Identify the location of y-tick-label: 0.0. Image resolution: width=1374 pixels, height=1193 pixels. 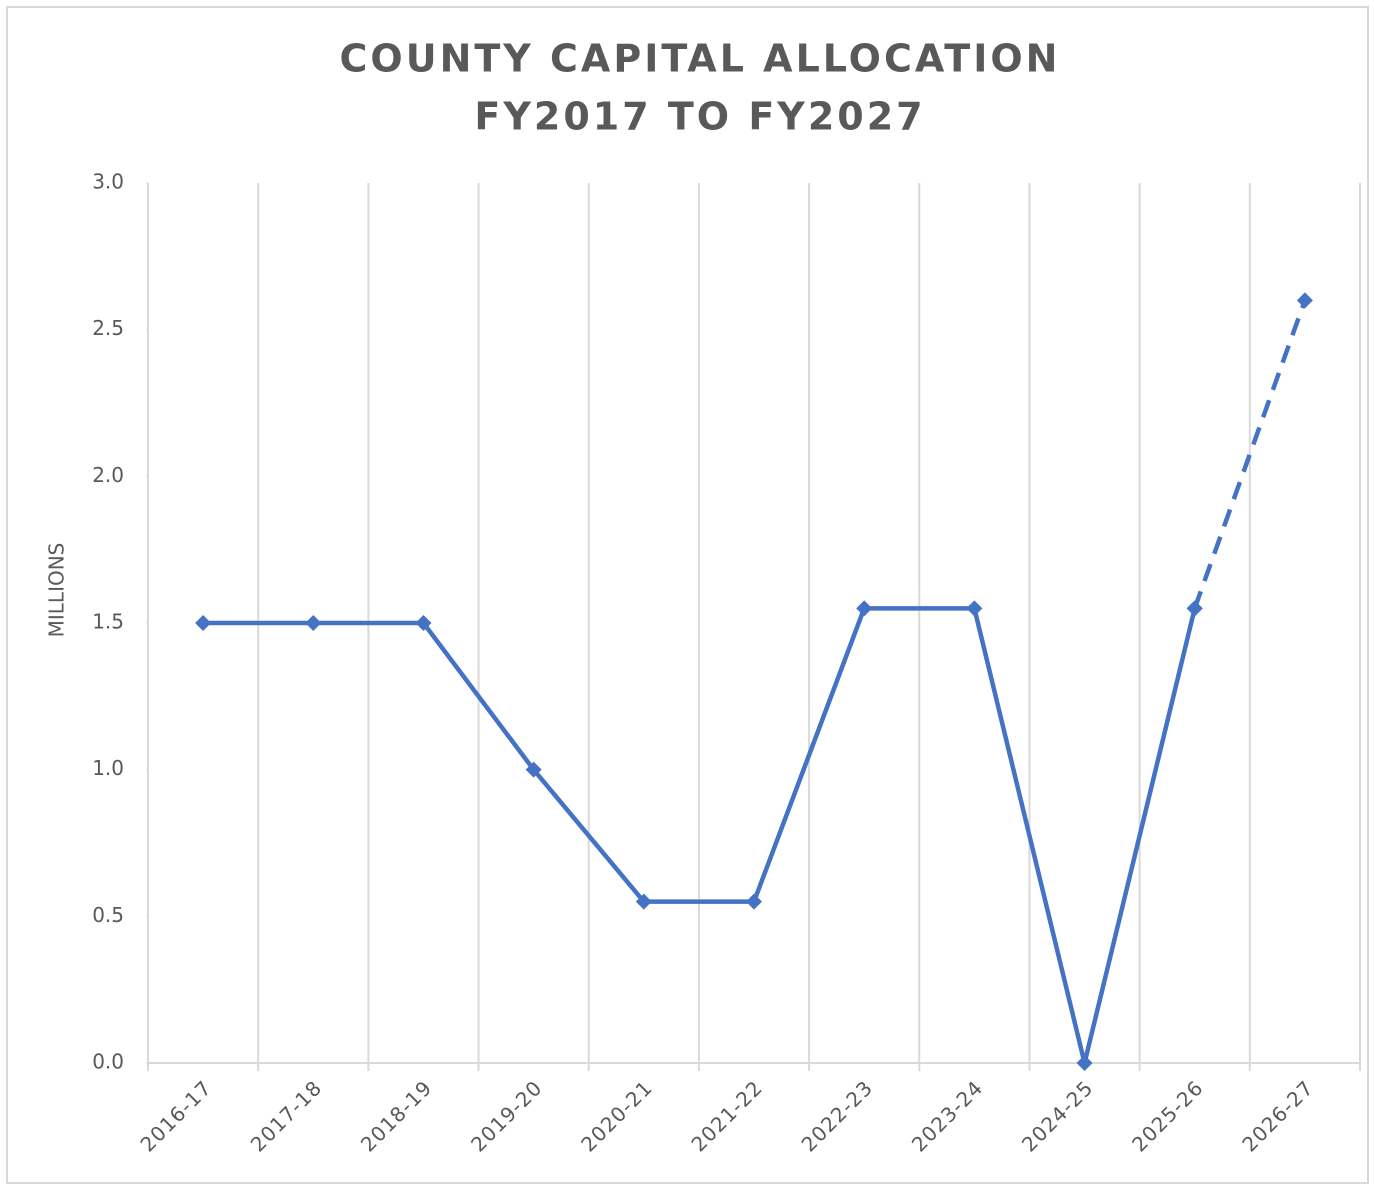
(108, 1062).